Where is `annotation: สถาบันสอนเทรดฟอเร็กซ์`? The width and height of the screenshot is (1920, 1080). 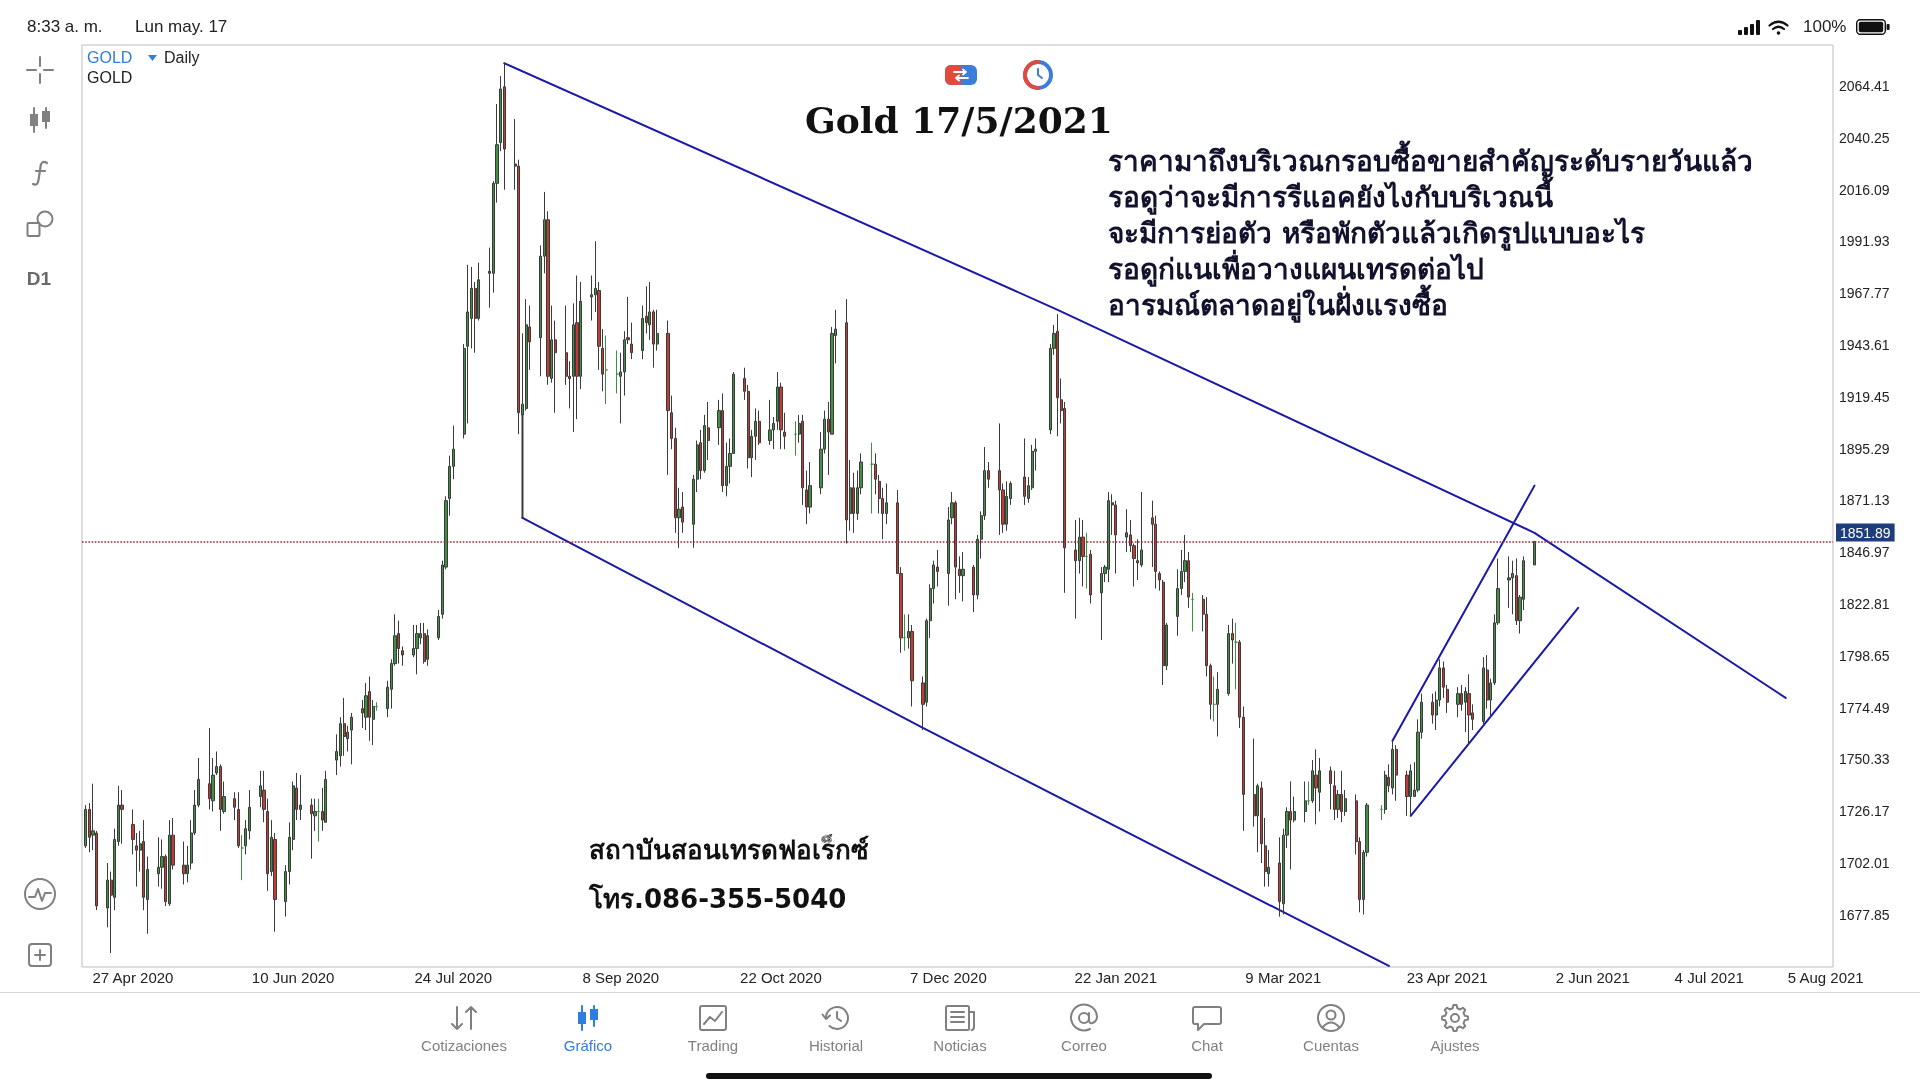 annotation: สถาบันสอนเทรดฟอเร็กซ์ is located at coordinates (729, 850).